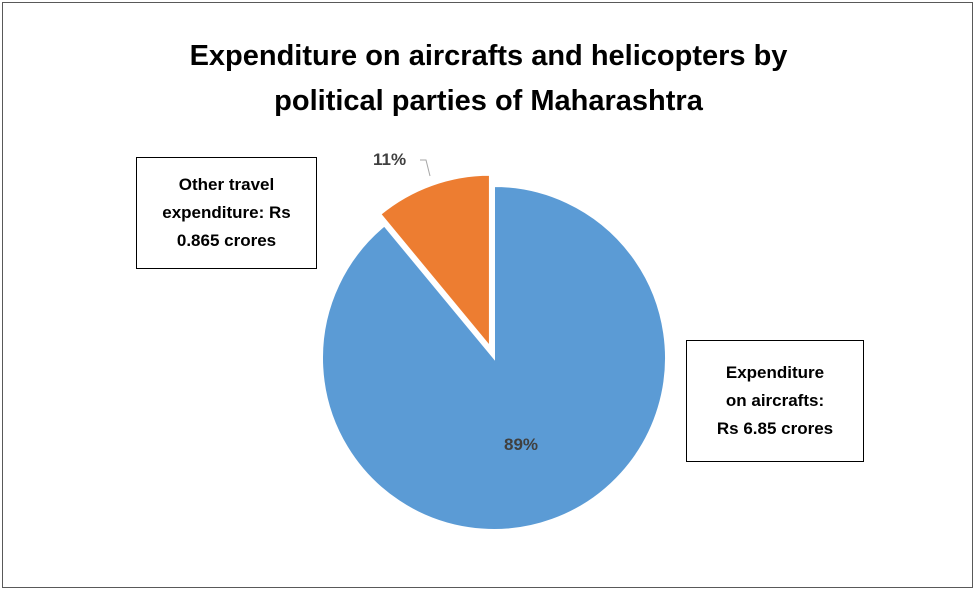  I want to click on callout-aircraft-line-1: Expenditure, so click(775, 372).